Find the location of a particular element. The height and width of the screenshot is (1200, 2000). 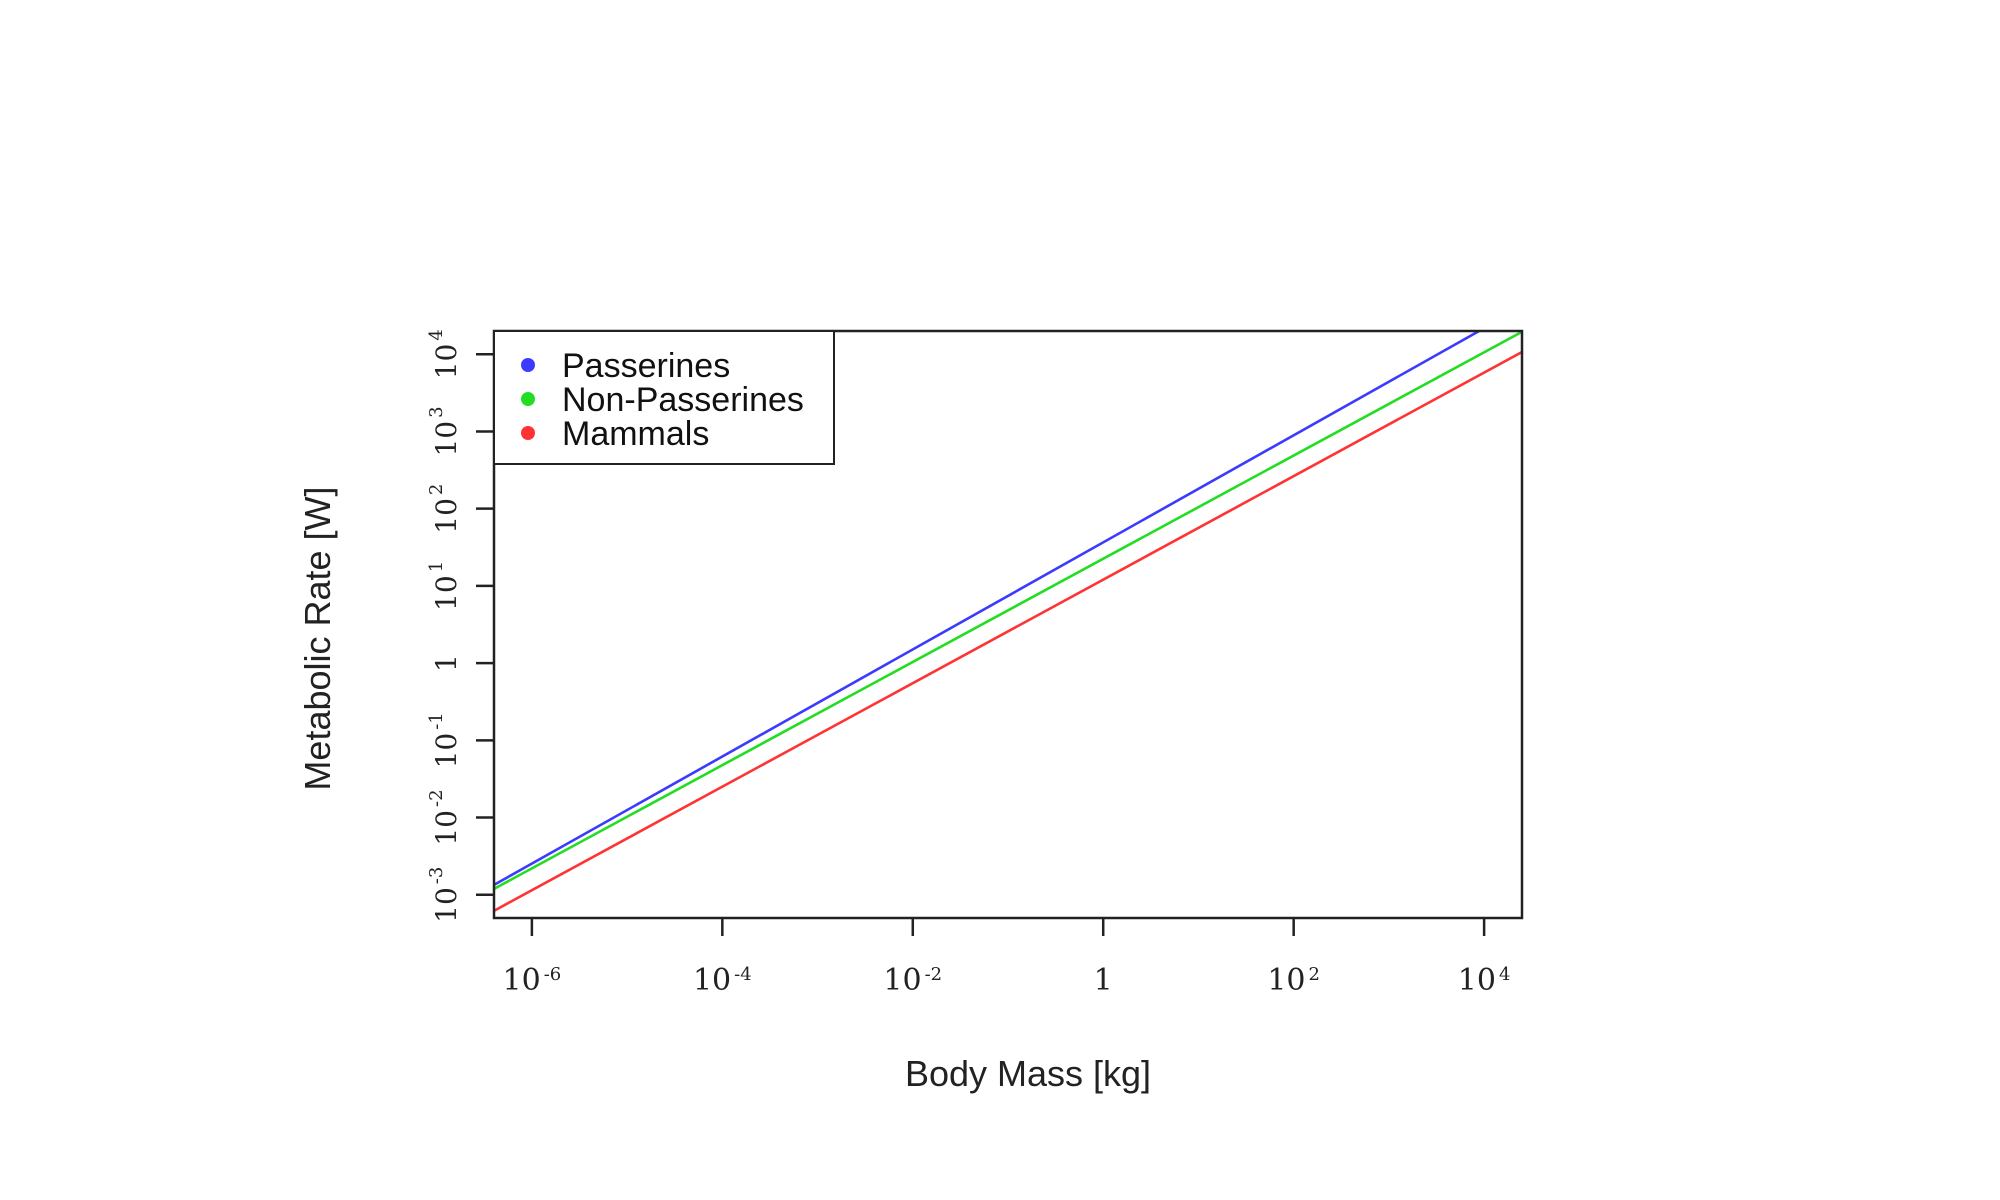

y-tick-label: 10-1 is located at coordinates (444, 740).